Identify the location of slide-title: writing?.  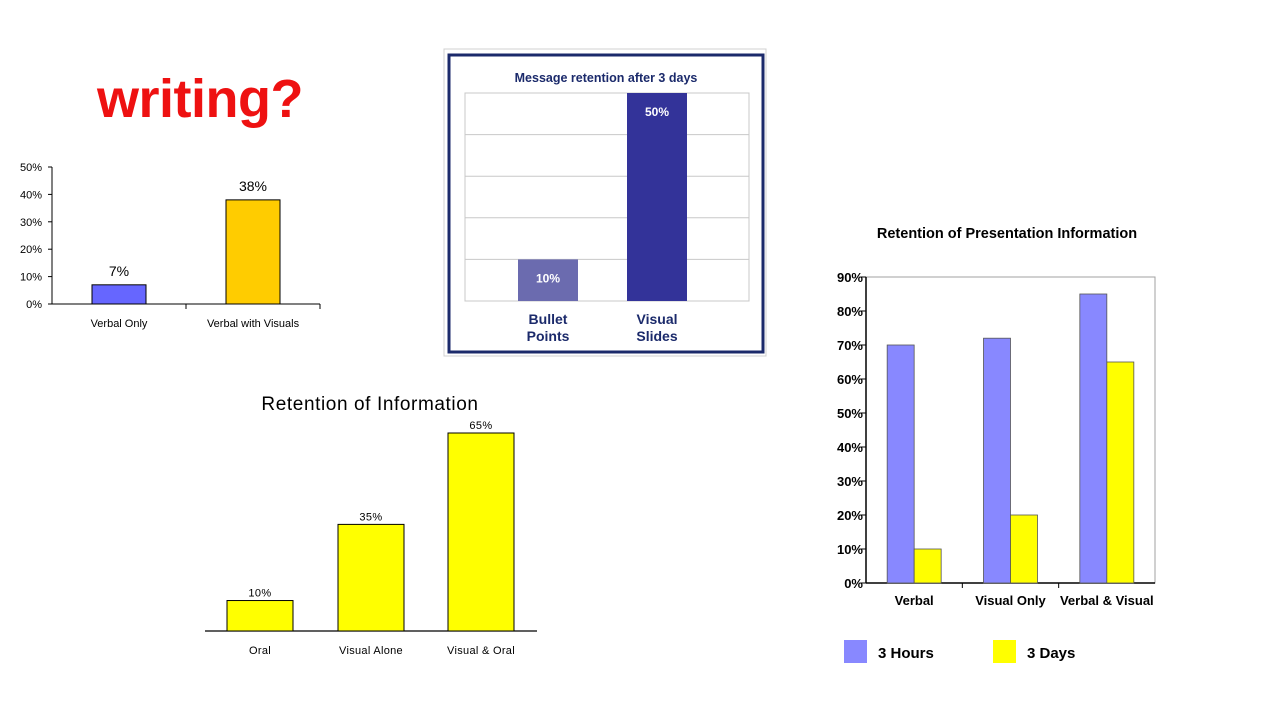
(200, 99).